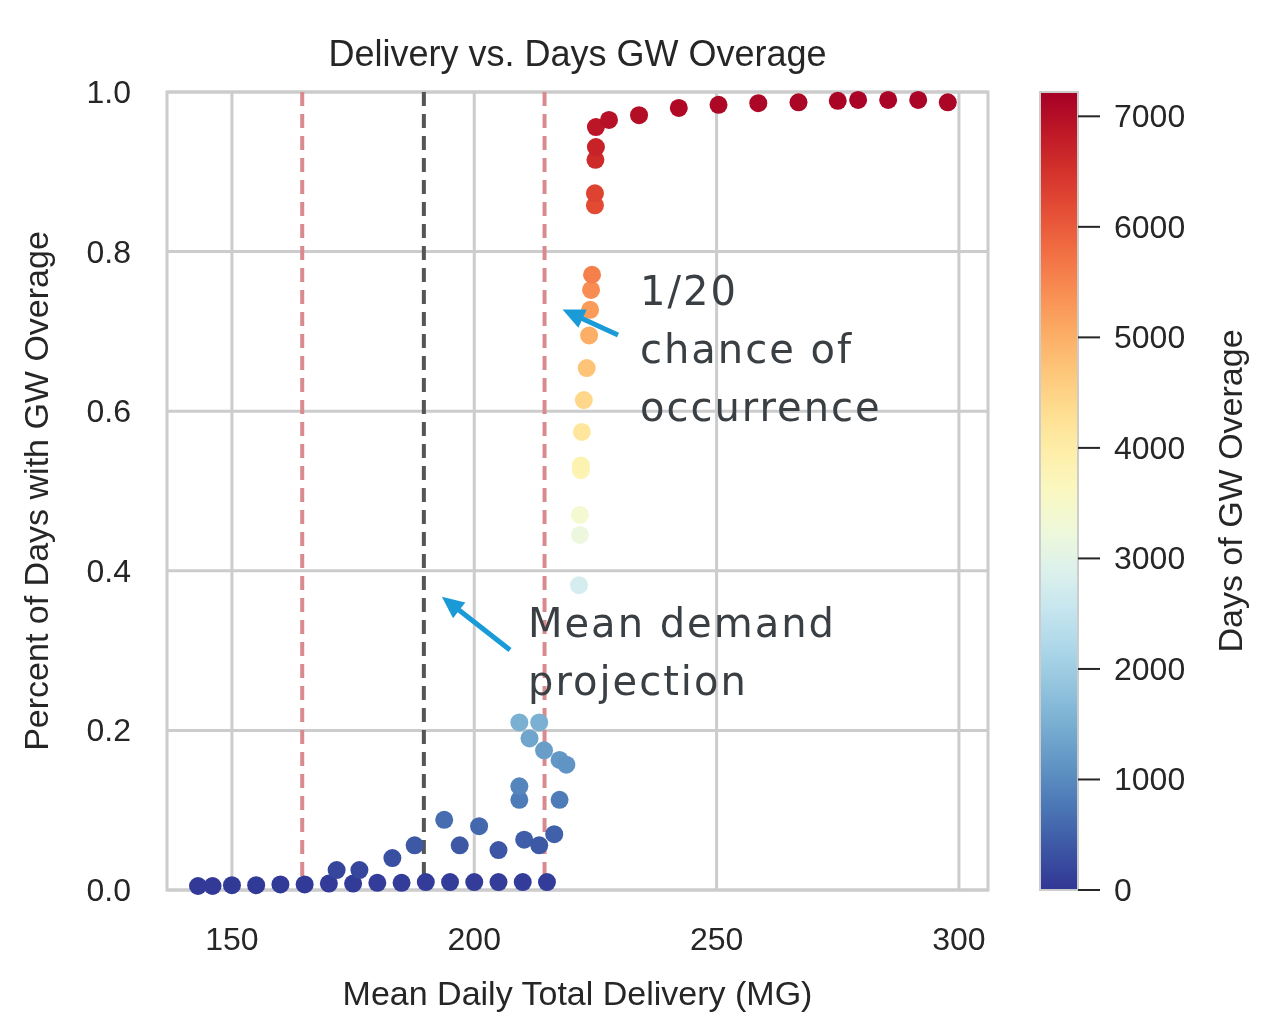  Describe the element at coordinates (108, 92) in the screenshot. I see `y-tick-label: 1.0` at that location.